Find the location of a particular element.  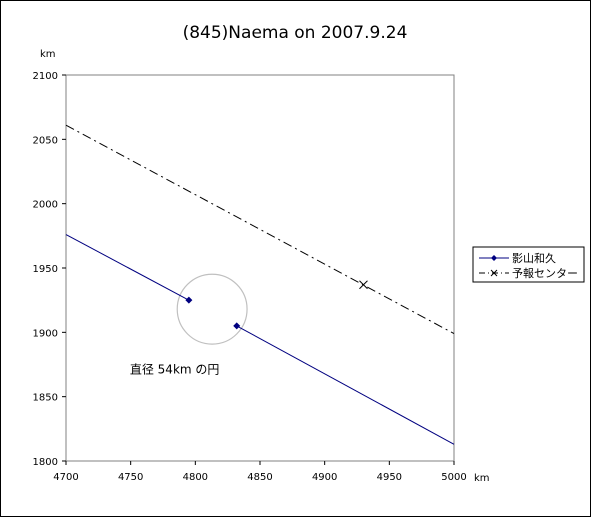

y-tick-label: 1900 is located at coordinates (45, 333).